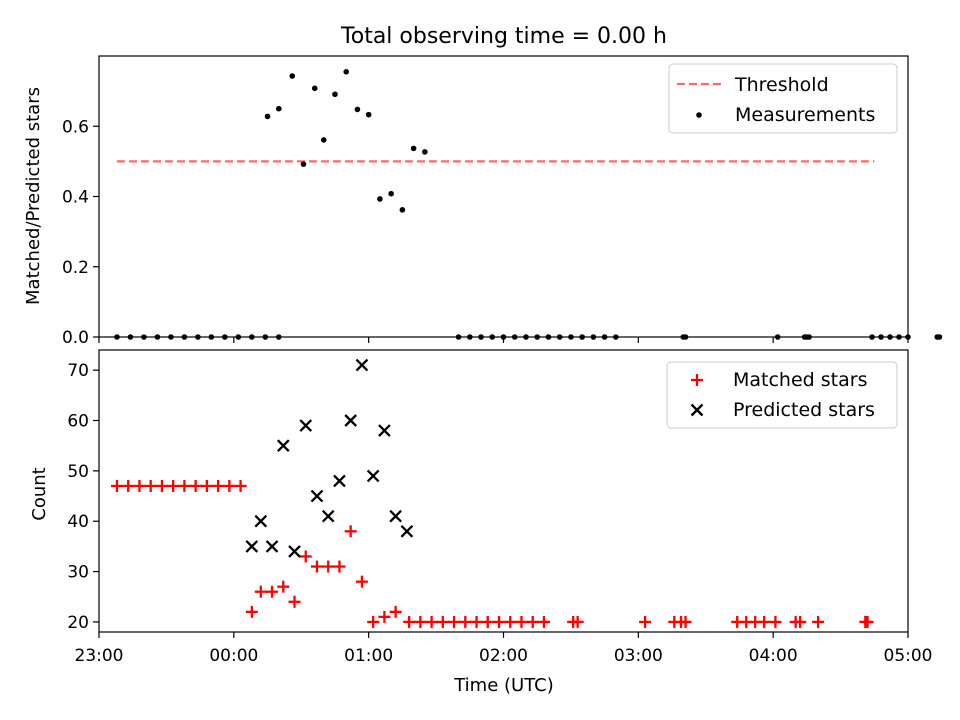 The height and width of the screenshot is (720, 960). Describe the element at coordinates (78, 573) in the screenshot. I see `bottom-y-tick-label: 30` at that location.